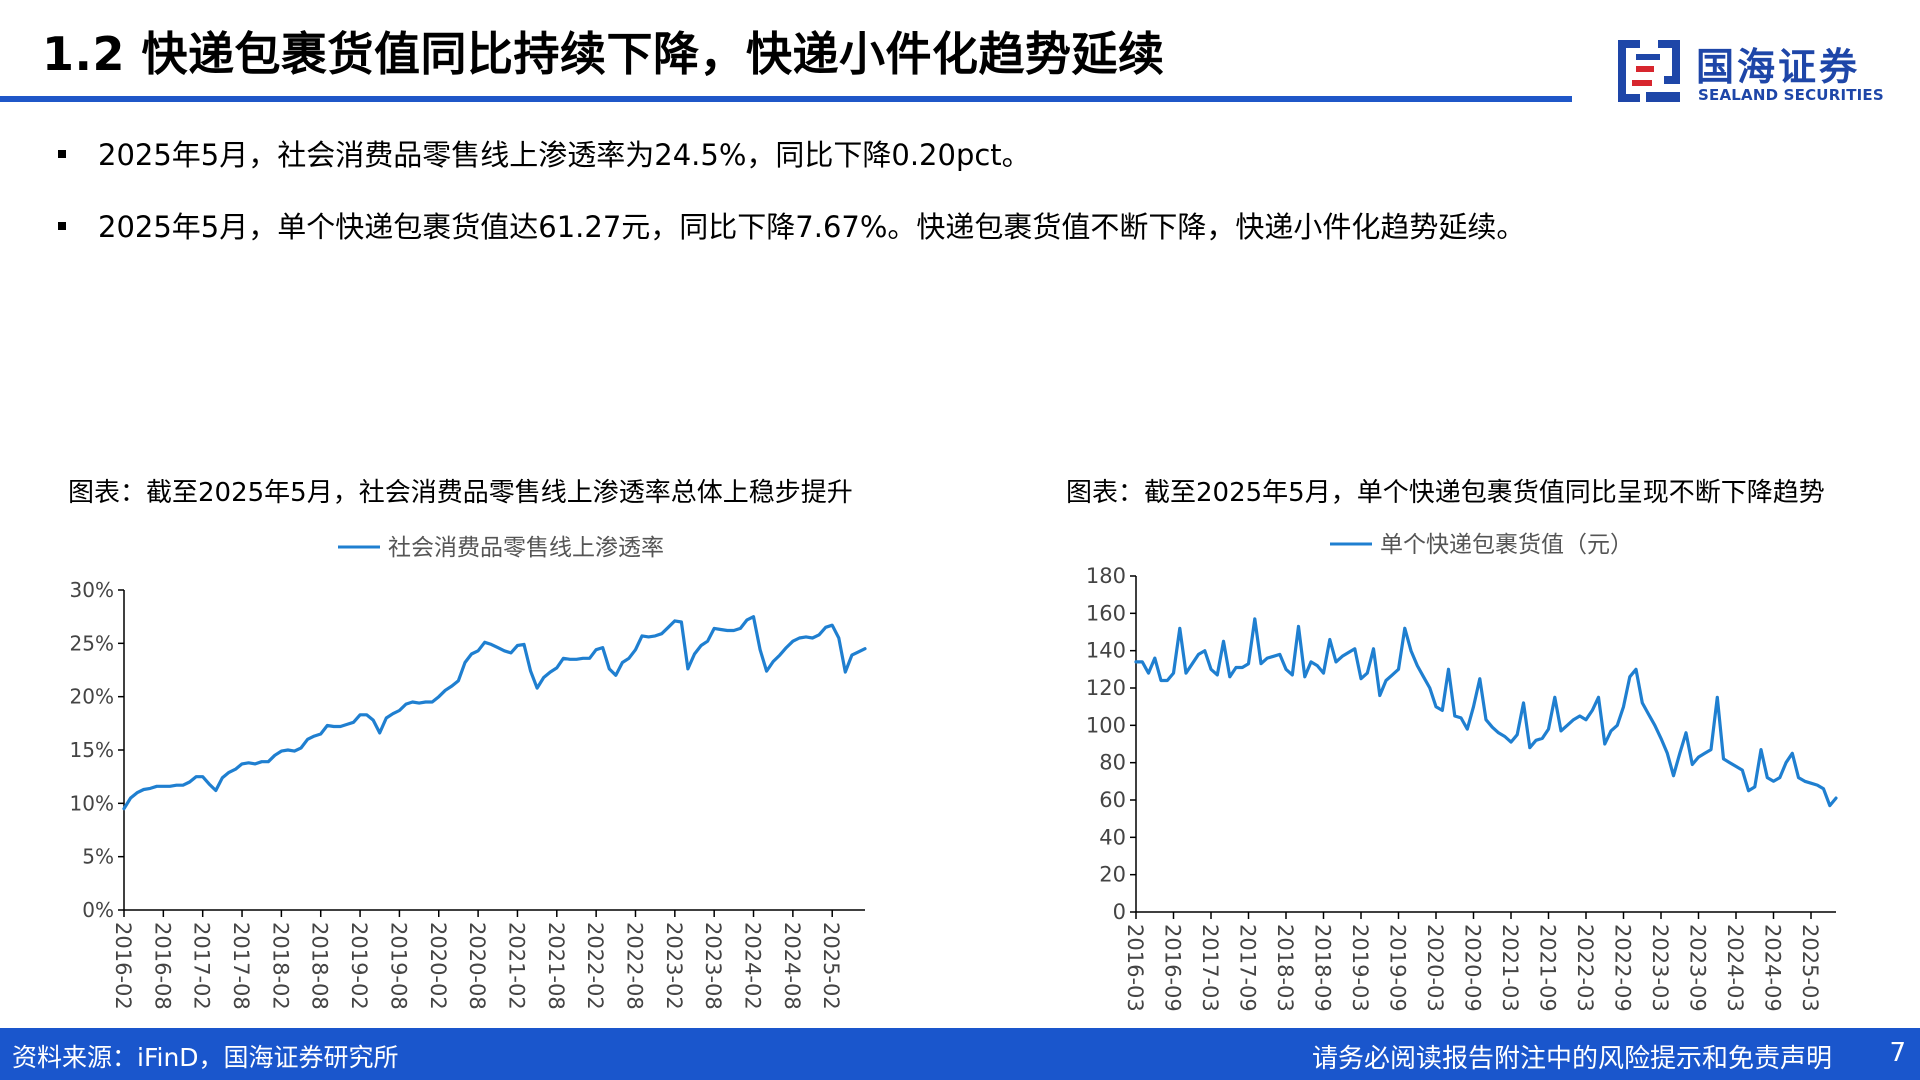 Image resolution: width=1920 pixels, height=1080 pixels. Describe the element at coordinates (1248, 968) in the screenshot. I see `x-tick-label: 2017-09` at that location.